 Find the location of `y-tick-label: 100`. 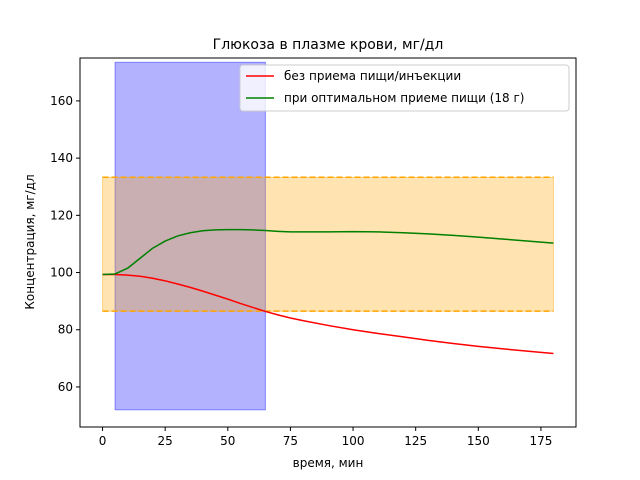

y-tick-label: 100 is located at coordinates (61, 273).